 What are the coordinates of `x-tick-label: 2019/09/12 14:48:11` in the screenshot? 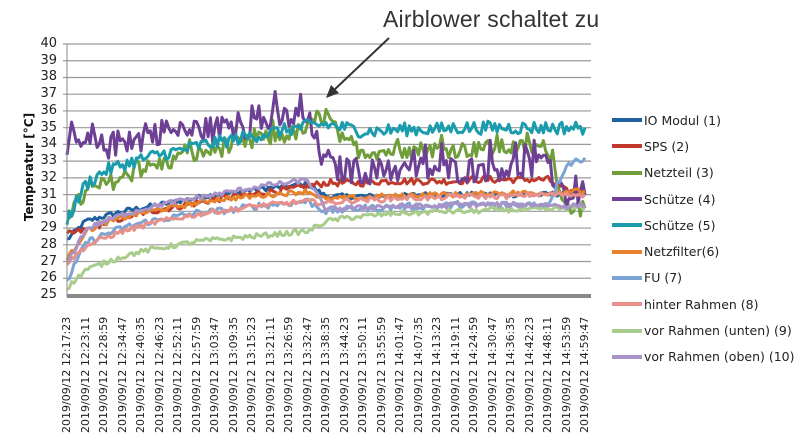 It's located at (547, 374).